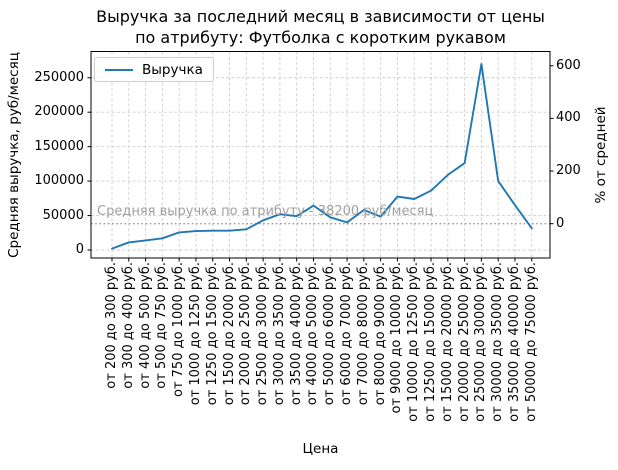  What do you see at coordinates (79, 249) in the screenshot?
I see `y-tick-label-left: 0` at bounding box center [79, 249].